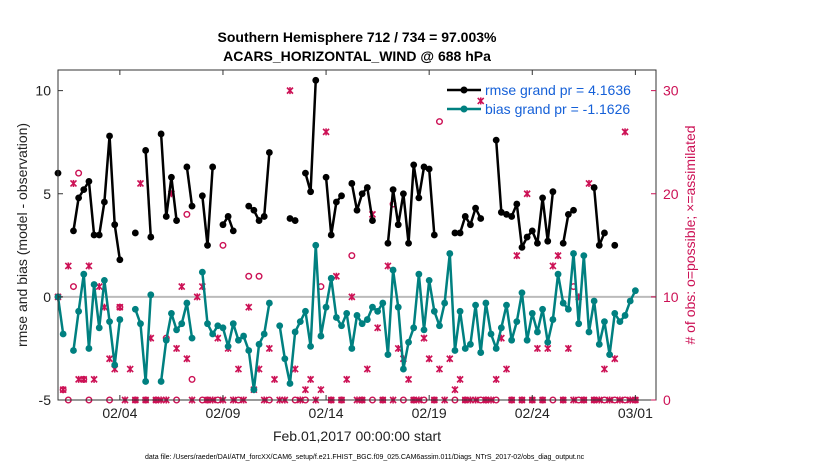 The height and width of the screenshot is (470, 830). I want to click on x-tick-label: 02/14, so click(326, 413).